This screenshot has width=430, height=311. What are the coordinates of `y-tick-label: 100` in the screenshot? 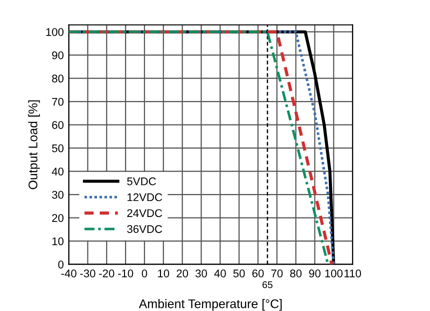 It's located at (55, 32).